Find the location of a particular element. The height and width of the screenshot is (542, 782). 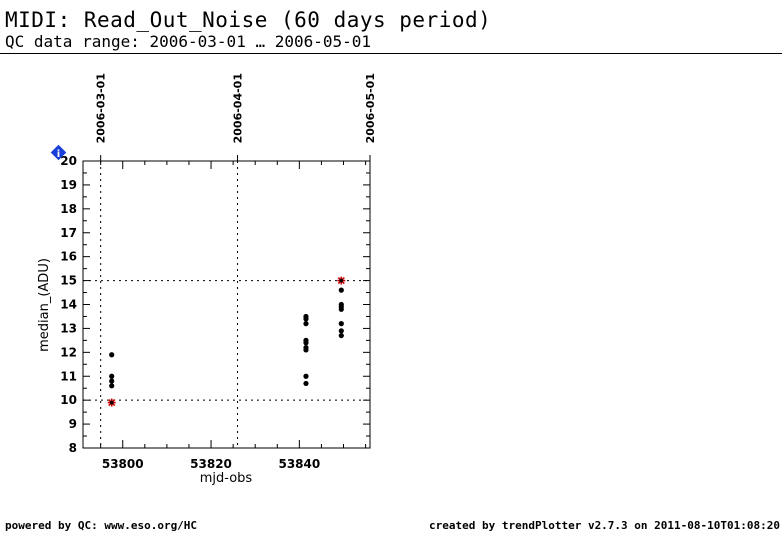

y-tick-label: 19 is located at coordinates (68, 185).